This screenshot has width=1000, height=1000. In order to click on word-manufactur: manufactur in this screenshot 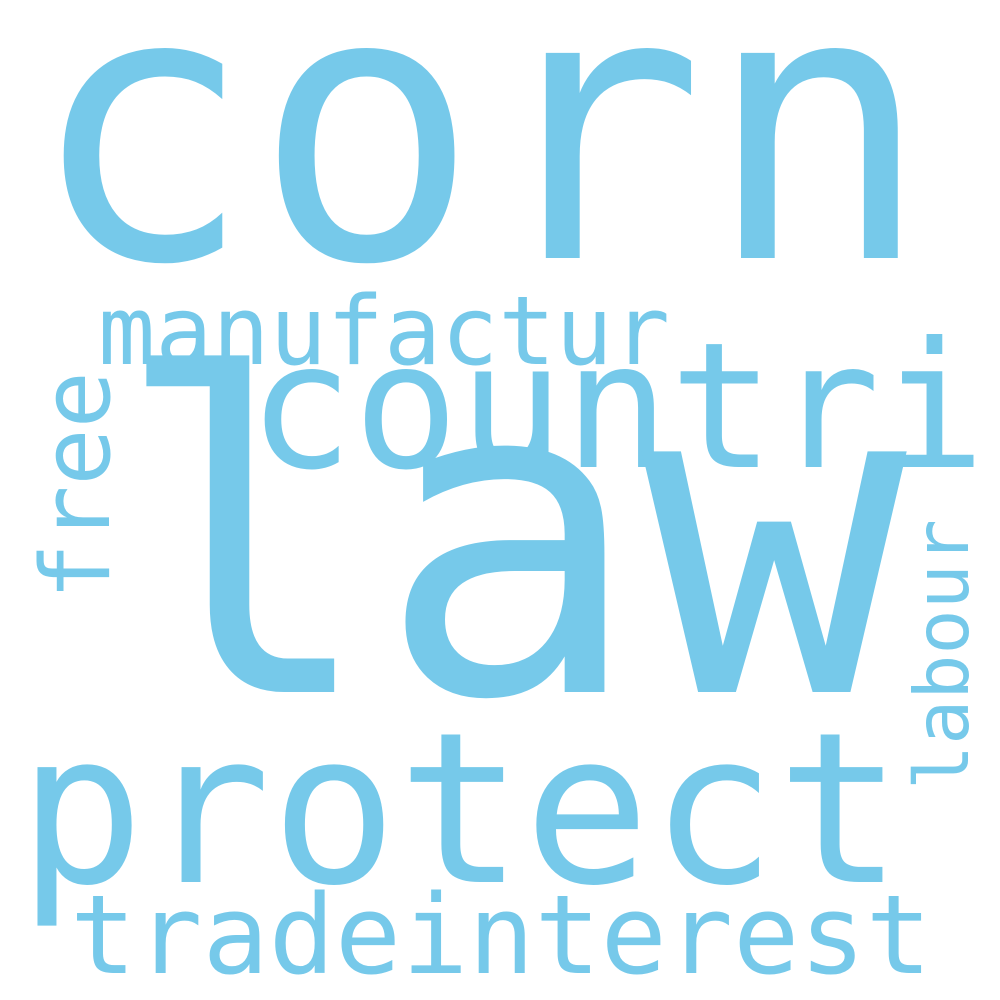, I will do `click(384, 332)`.